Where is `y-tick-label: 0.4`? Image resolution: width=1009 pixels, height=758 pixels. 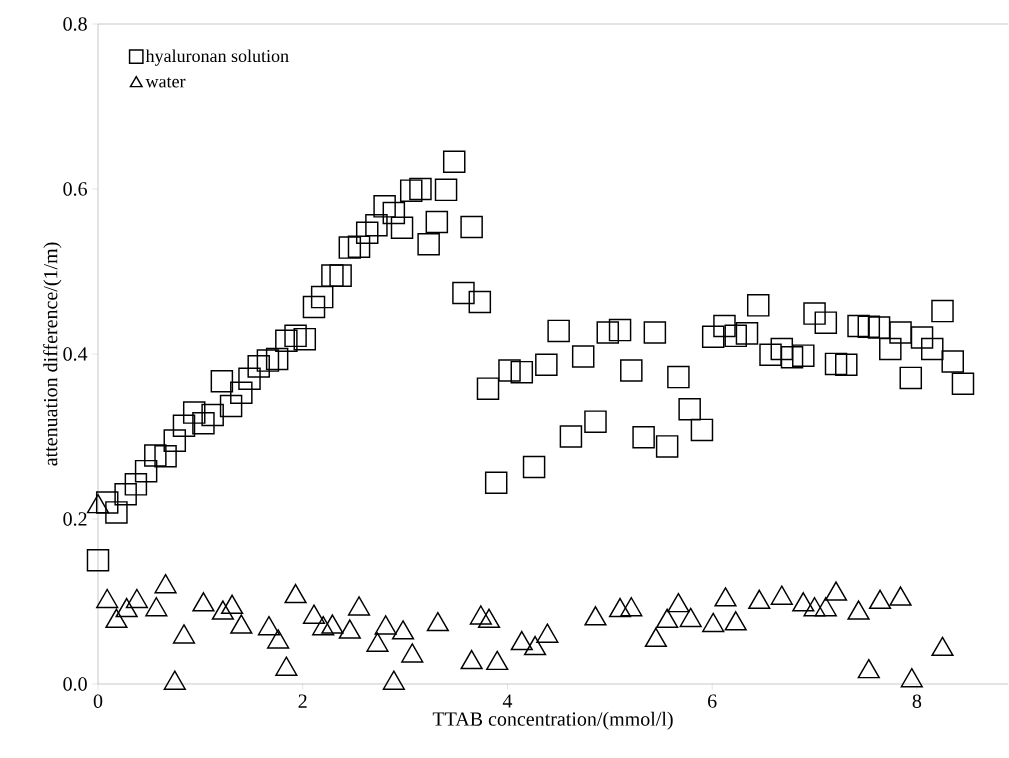
y-tick-label: 0.4 is located at coordinates (75, 354).